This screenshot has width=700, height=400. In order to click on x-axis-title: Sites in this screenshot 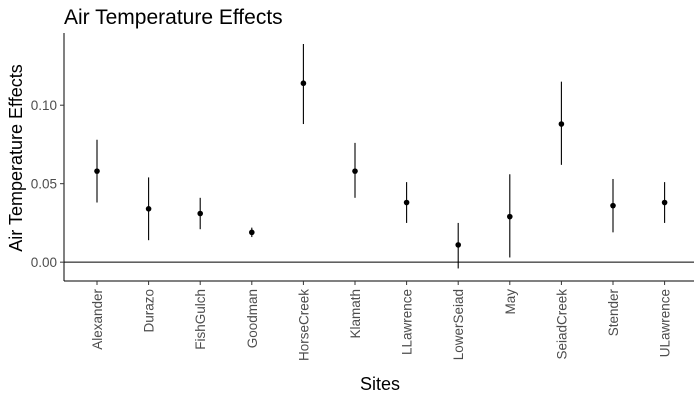, I will do `click(380, 384)`.